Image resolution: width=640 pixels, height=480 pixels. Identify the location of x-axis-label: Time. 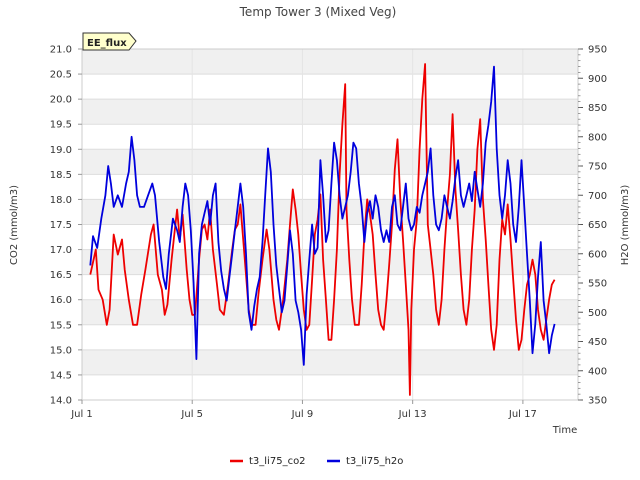
(564, 430).